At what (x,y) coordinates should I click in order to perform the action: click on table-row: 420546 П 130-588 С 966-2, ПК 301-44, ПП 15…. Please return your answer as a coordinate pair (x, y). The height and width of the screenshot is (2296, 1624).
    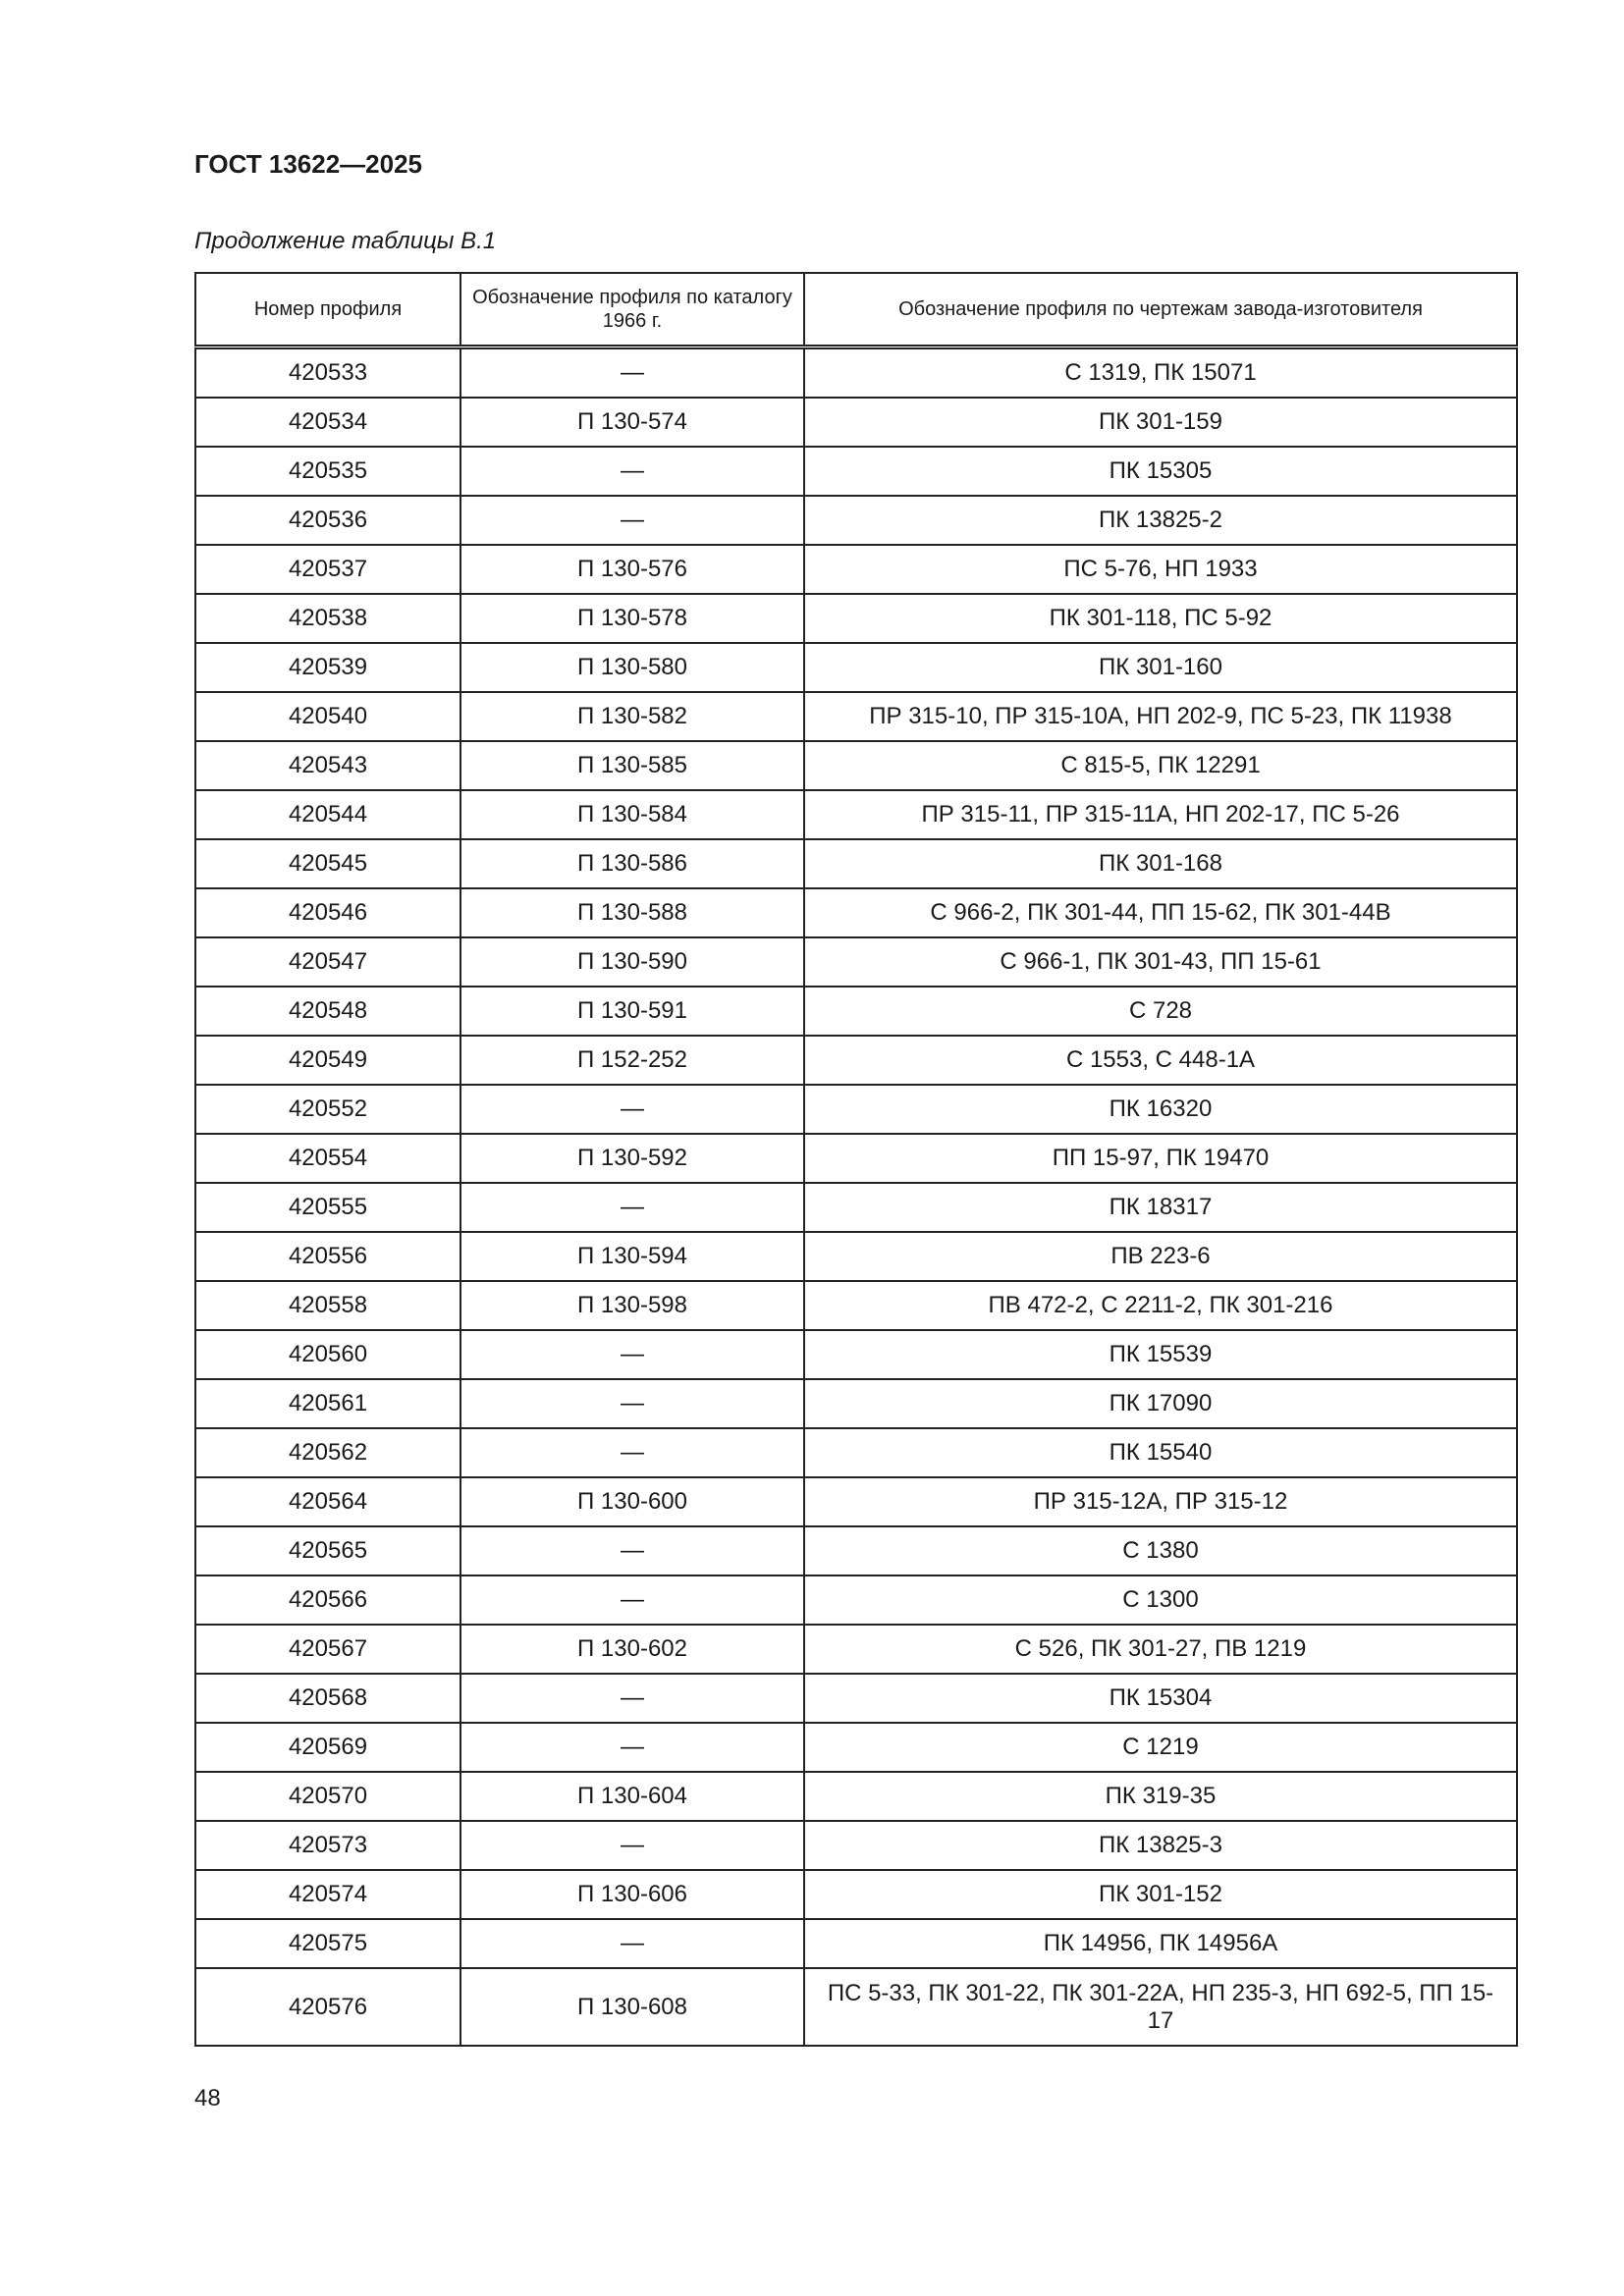
    Looking at the image, I should click on (856, 912).